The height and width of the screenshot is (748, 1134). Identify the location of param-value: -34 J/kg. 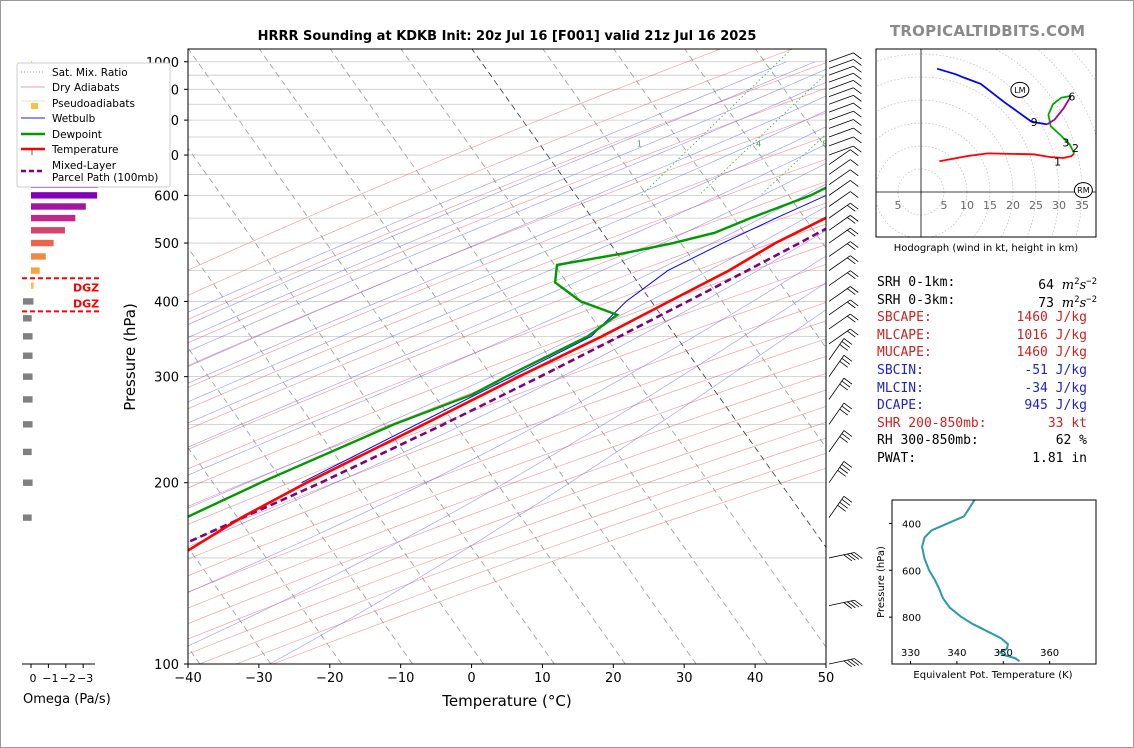
(1055, 388).